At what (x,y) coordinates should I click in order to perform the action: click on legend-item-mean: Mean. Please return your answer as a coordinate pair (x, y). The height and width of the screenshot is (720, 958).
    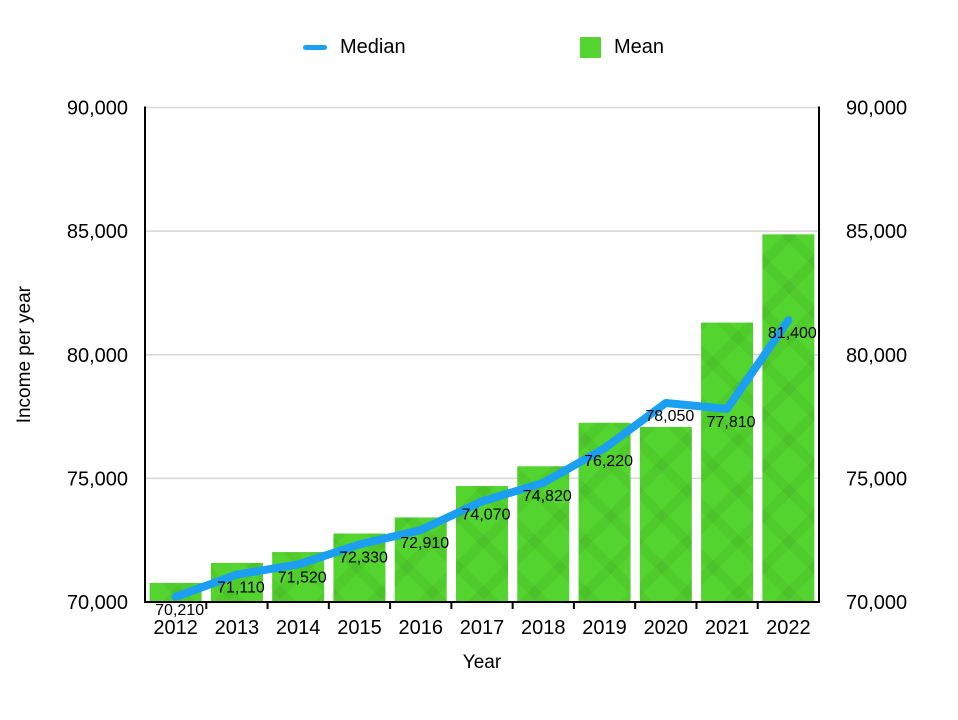
    Looking at the image, I should click on (622, 47).